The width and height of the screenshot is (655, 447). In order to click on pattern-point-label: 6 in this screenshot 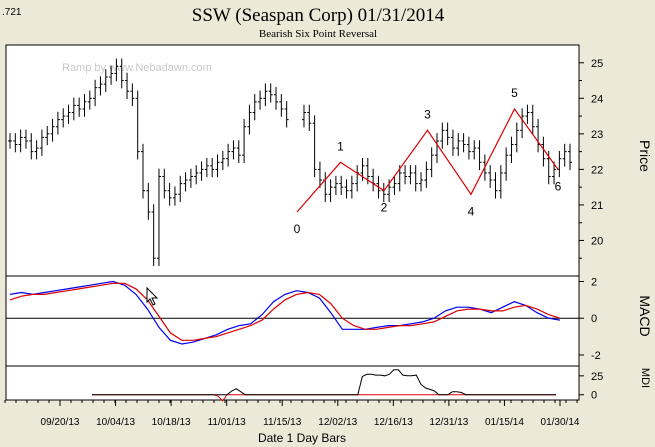, I will do `click(558, 186)`.